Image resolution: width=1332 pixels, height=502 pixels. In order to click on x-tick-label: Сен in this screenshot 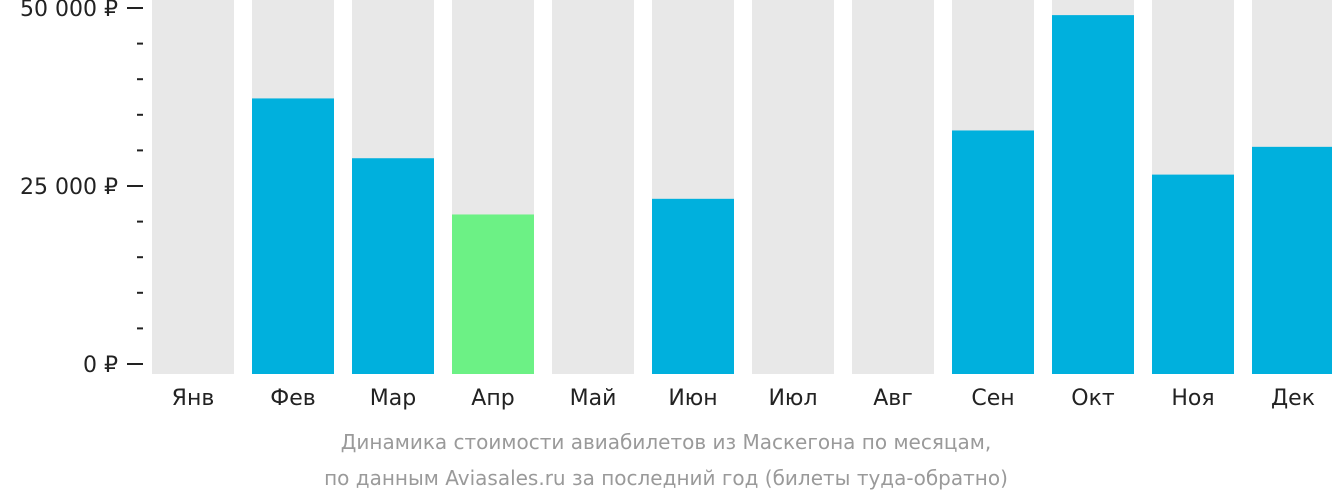, I will do `click(992, 398)`.